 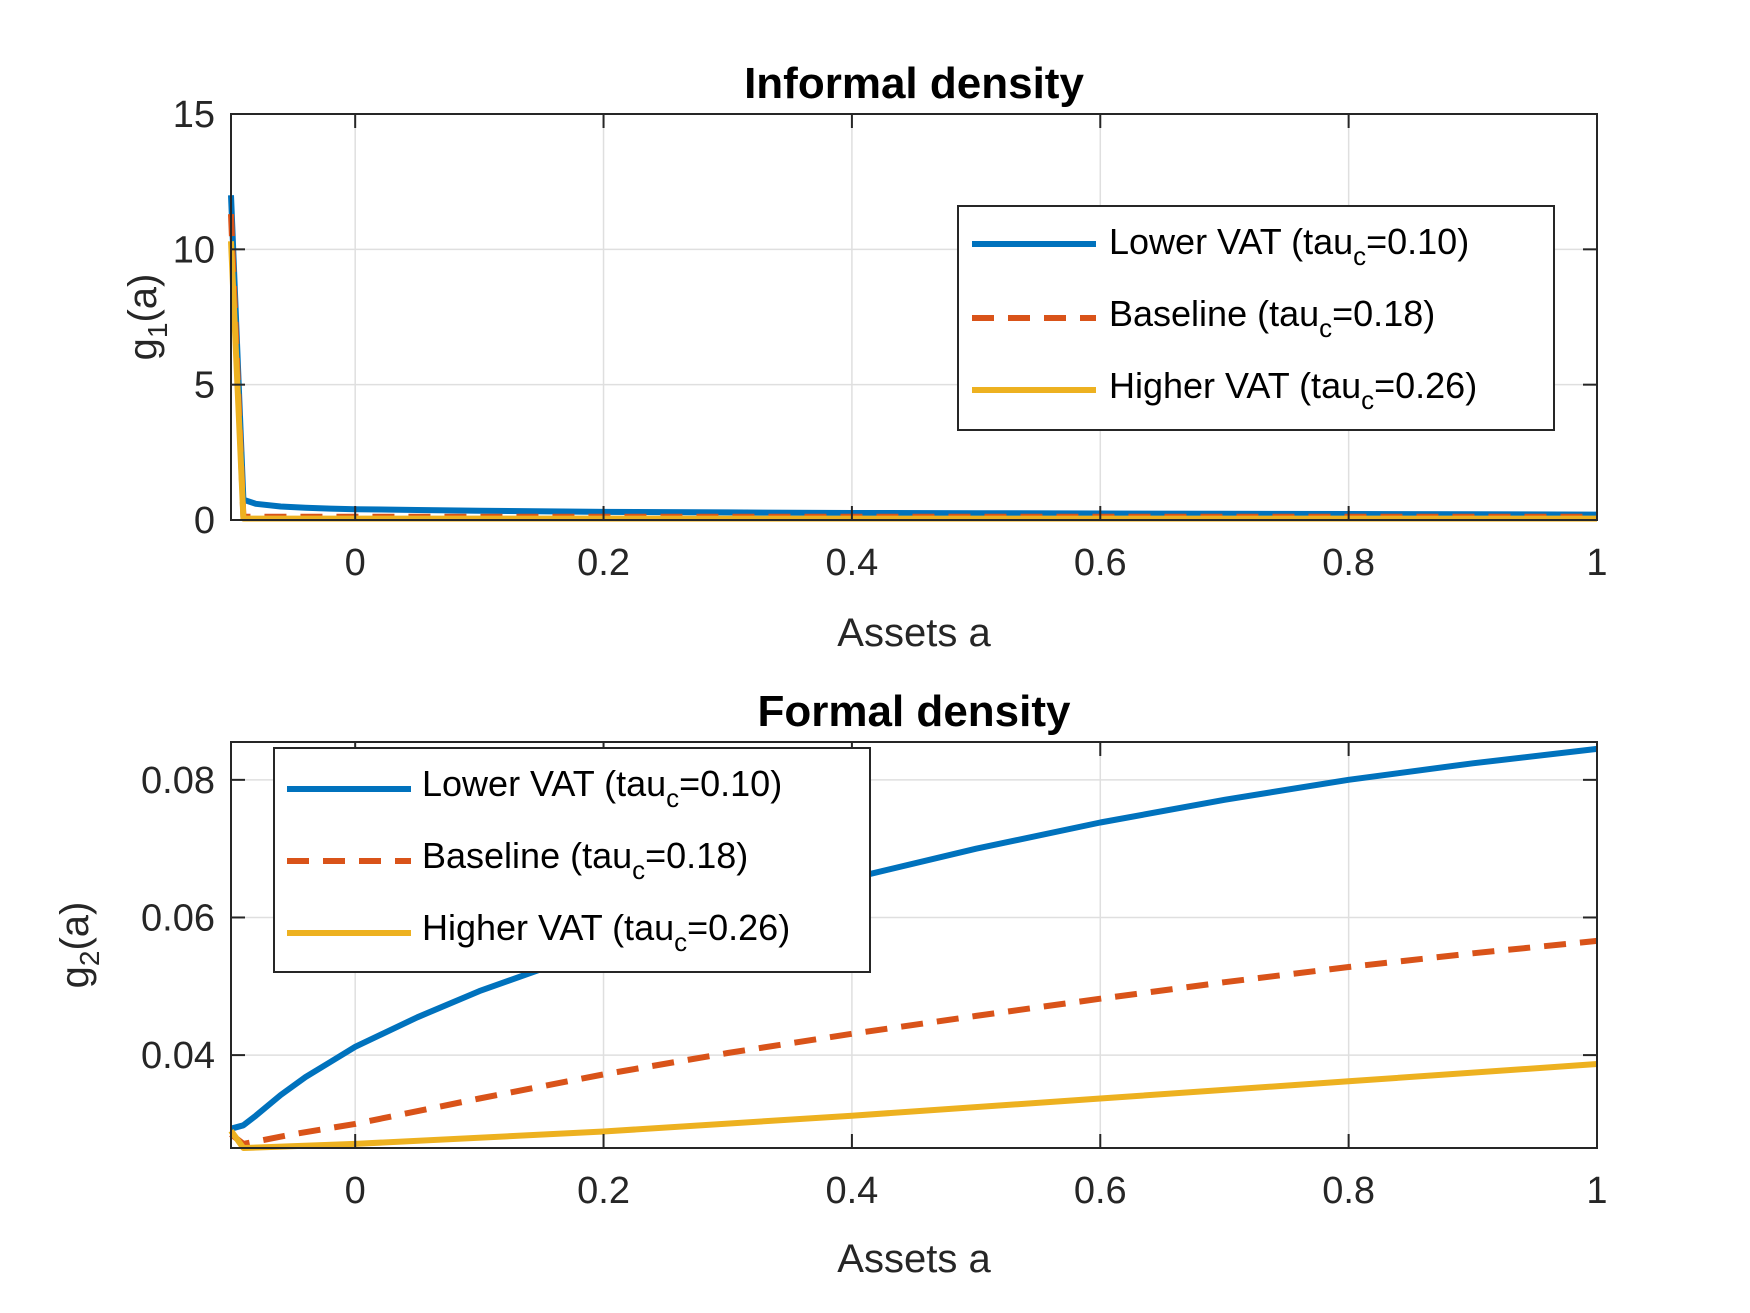 I want to click on informal-legend-label-higher-vat: Higher VAT (tauc=0.26), so click(x=1293, y=390).